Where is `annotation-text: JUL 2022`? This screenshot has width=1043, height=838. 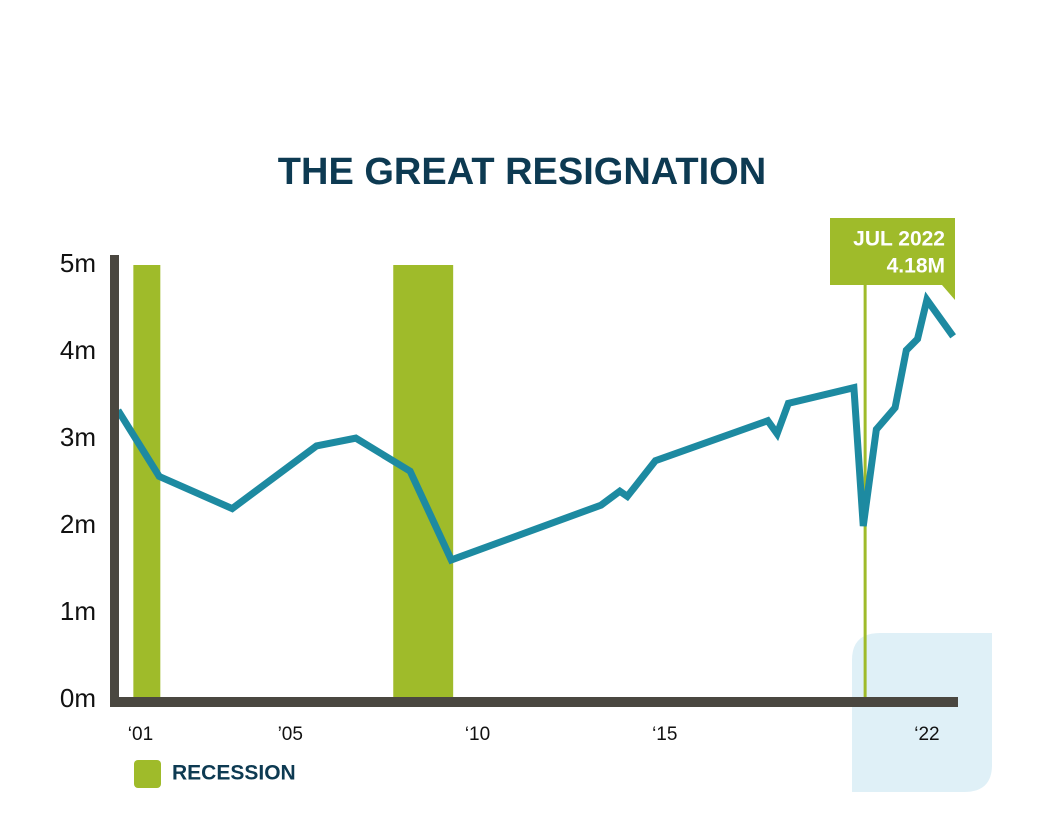
annotation-text: JUL 2022 is located at coordinates (899, 239).